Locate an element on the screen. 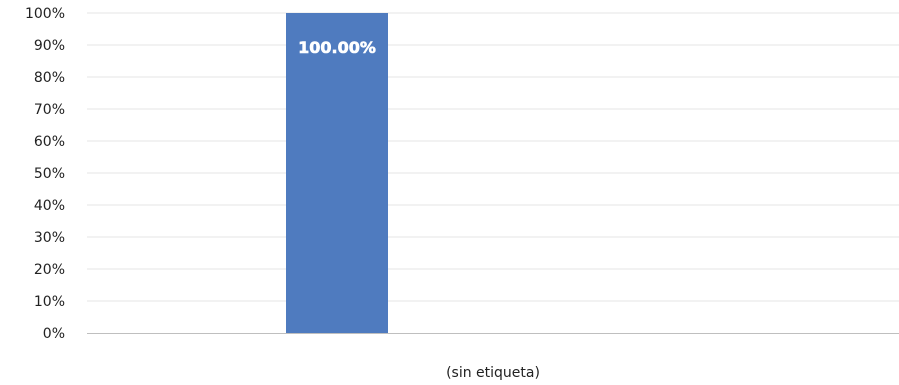 Image resolution: width=899 pixels, height=385 pixels. y-tick-label: 90% is located at coordinates (49, 46).